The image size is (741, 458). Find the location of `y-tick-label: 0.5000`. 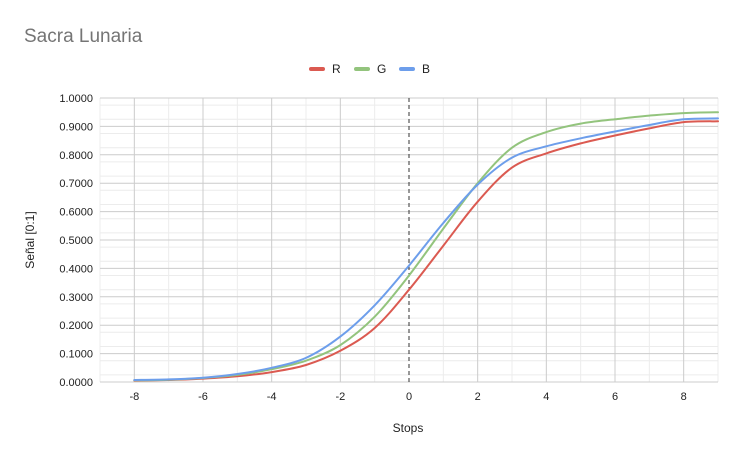

y-tick-label: 0.5000 is located at coordinates (76, 241).